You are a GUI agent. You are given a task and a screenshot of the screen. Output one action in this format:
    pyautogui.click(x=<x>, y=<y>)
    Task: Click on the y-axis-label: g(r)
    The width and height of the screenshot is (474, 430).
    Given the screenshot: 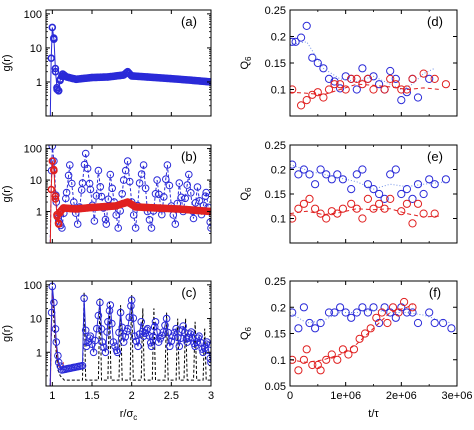 What is the action you would take?
    pyautogui.click(x=7, y=333)
    